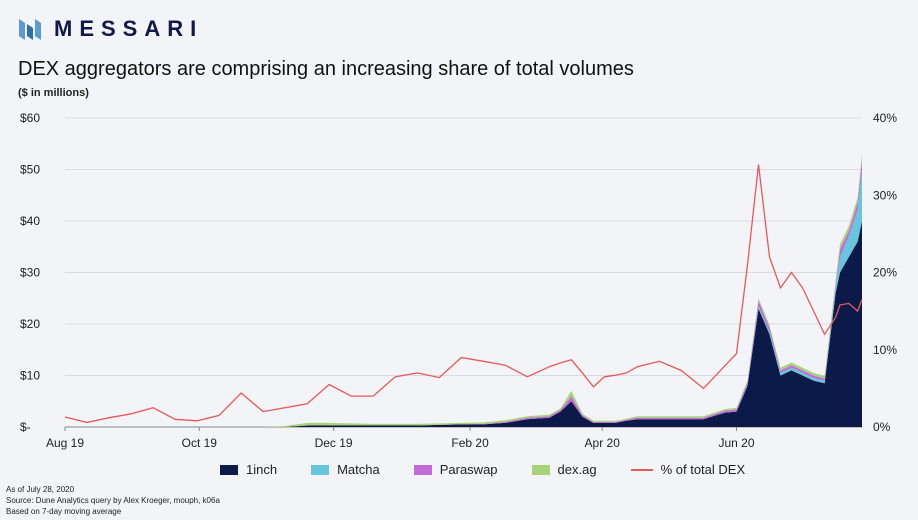 The height and width of the screenshot is (520, 918). I want to click on legend-swatch-dexag, so click(540, 469).